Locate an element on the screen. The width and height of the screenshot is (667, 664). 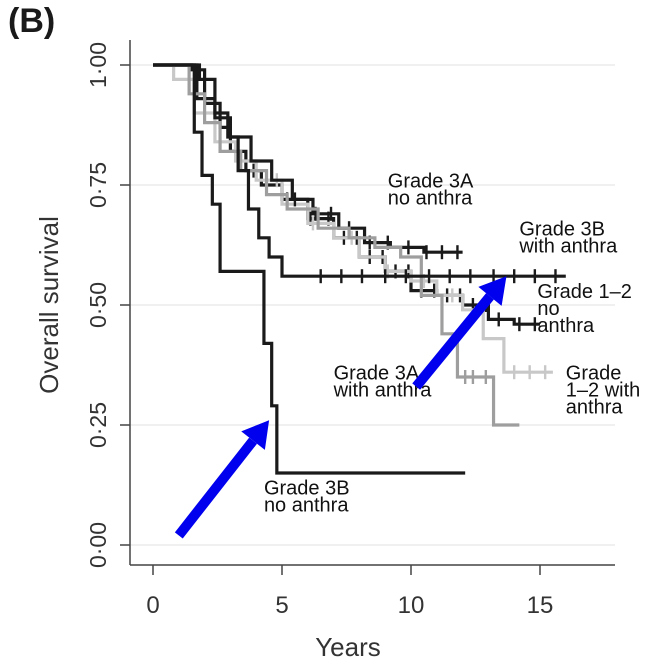
x-tick-label: 15 is located at coordinates (540, 605).